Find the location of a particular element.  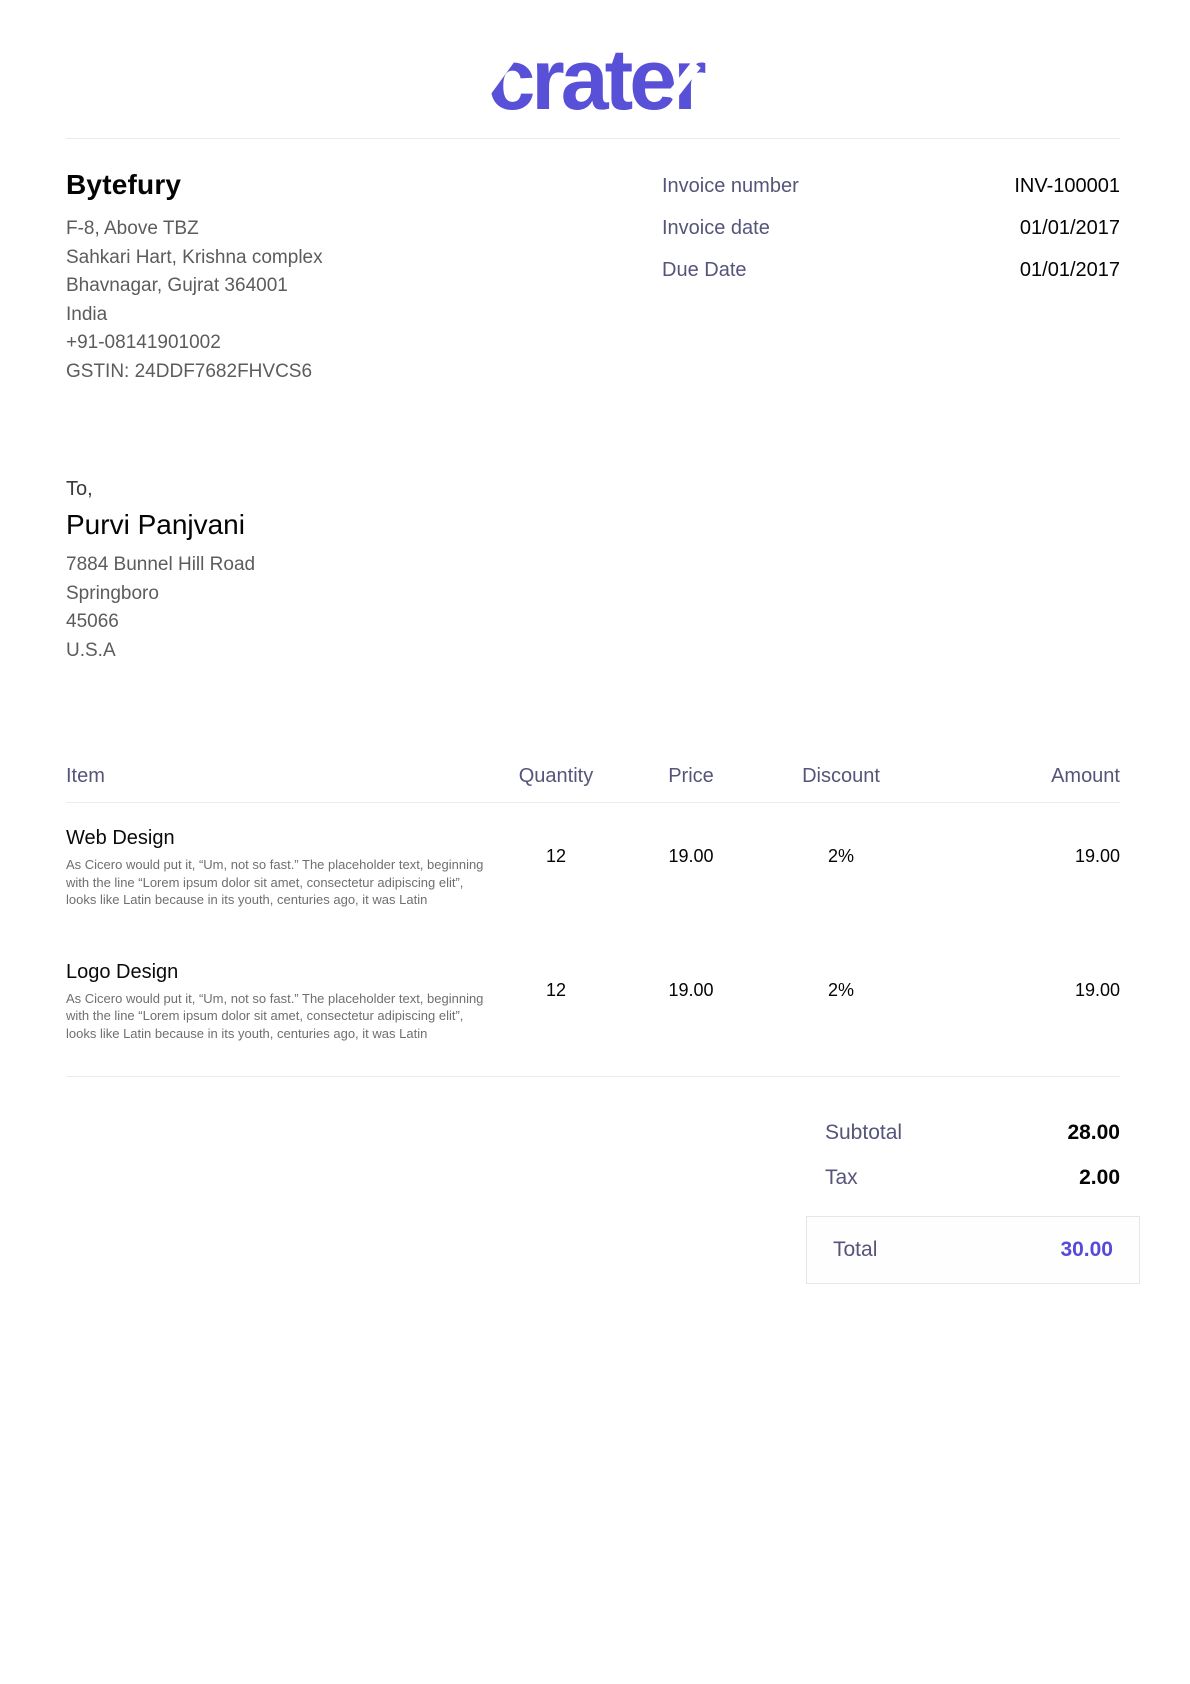

items-table-header: Item Quantity Price Discount Amount is located at coordinates (593, 784).